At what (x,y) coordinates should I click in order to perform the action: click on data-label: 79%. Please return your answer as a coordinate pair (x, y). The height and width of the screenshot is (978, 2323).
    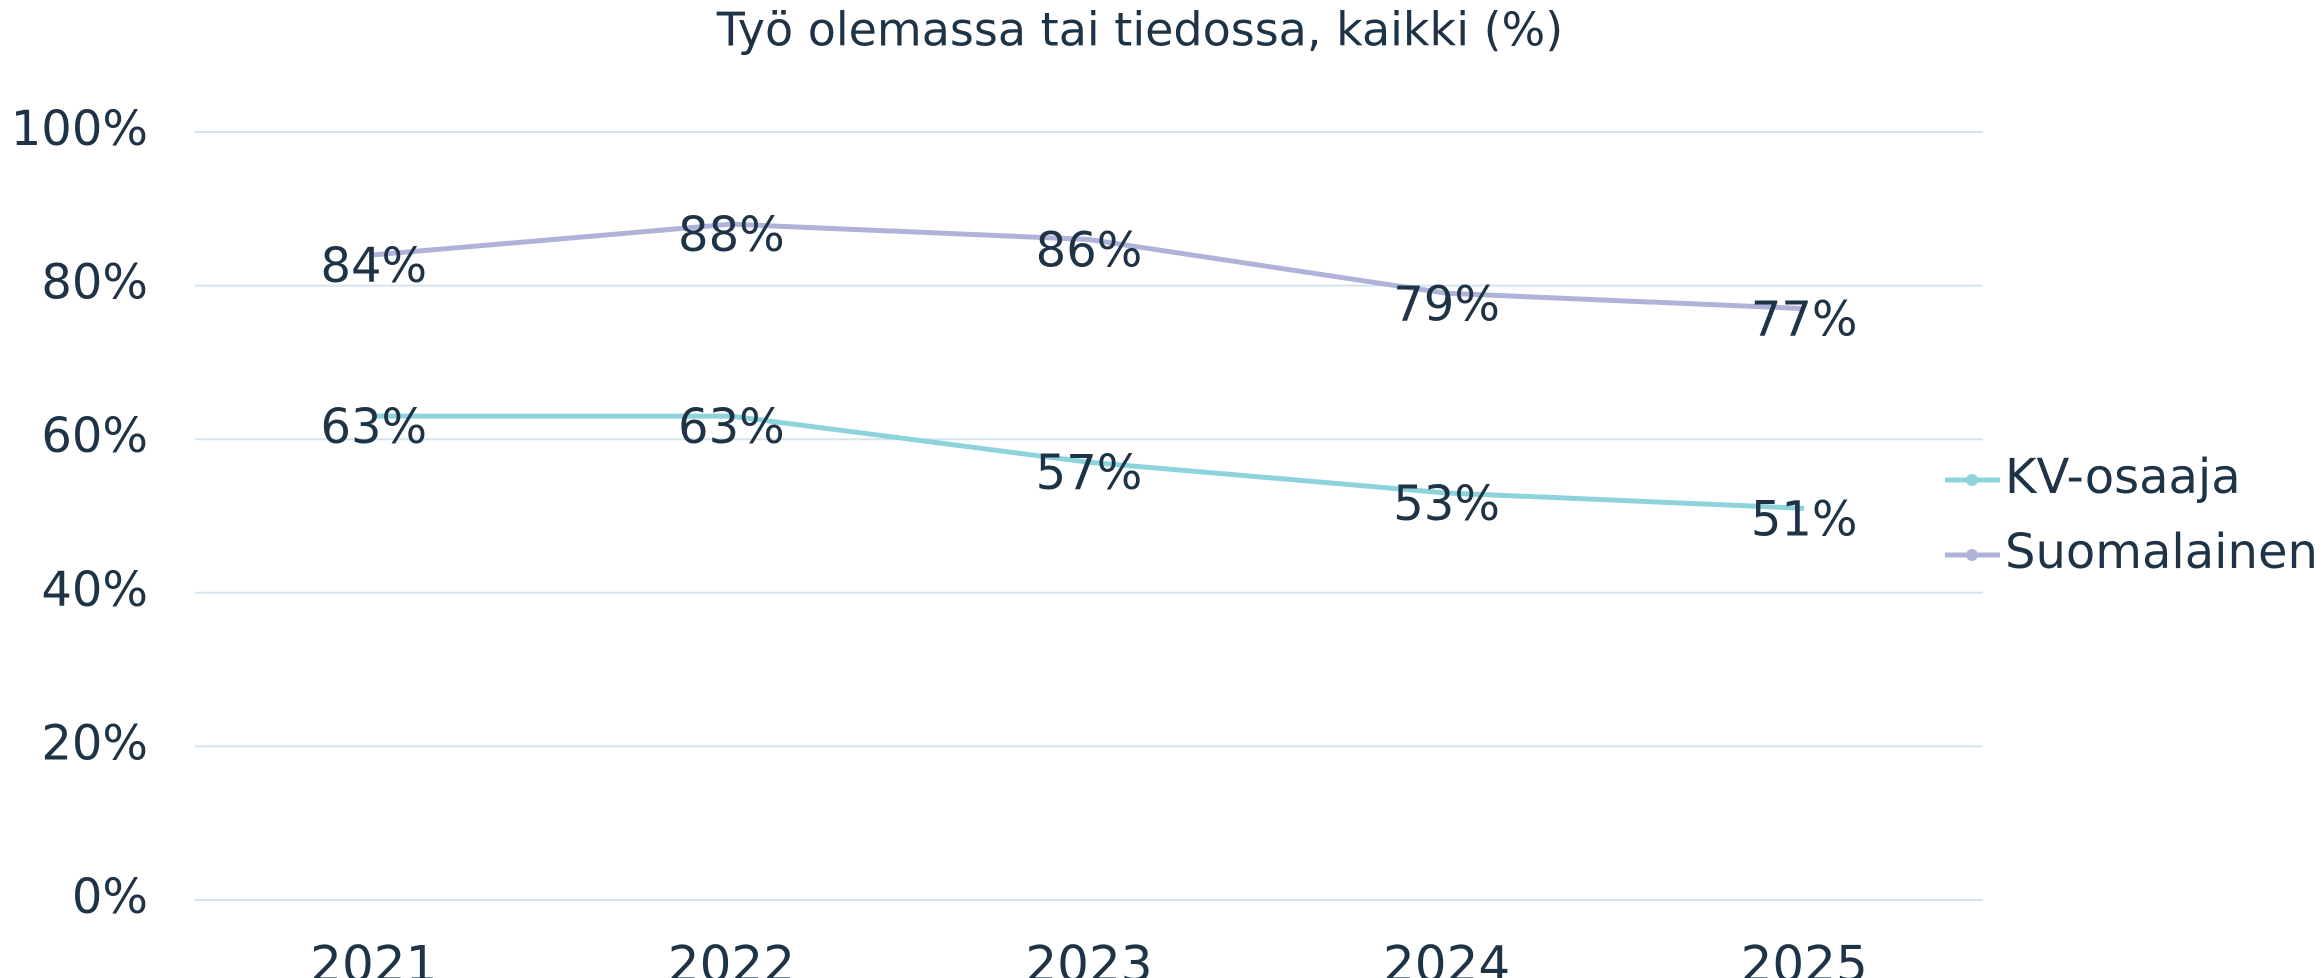
    Looking at the image, I should click on (1446, 304).